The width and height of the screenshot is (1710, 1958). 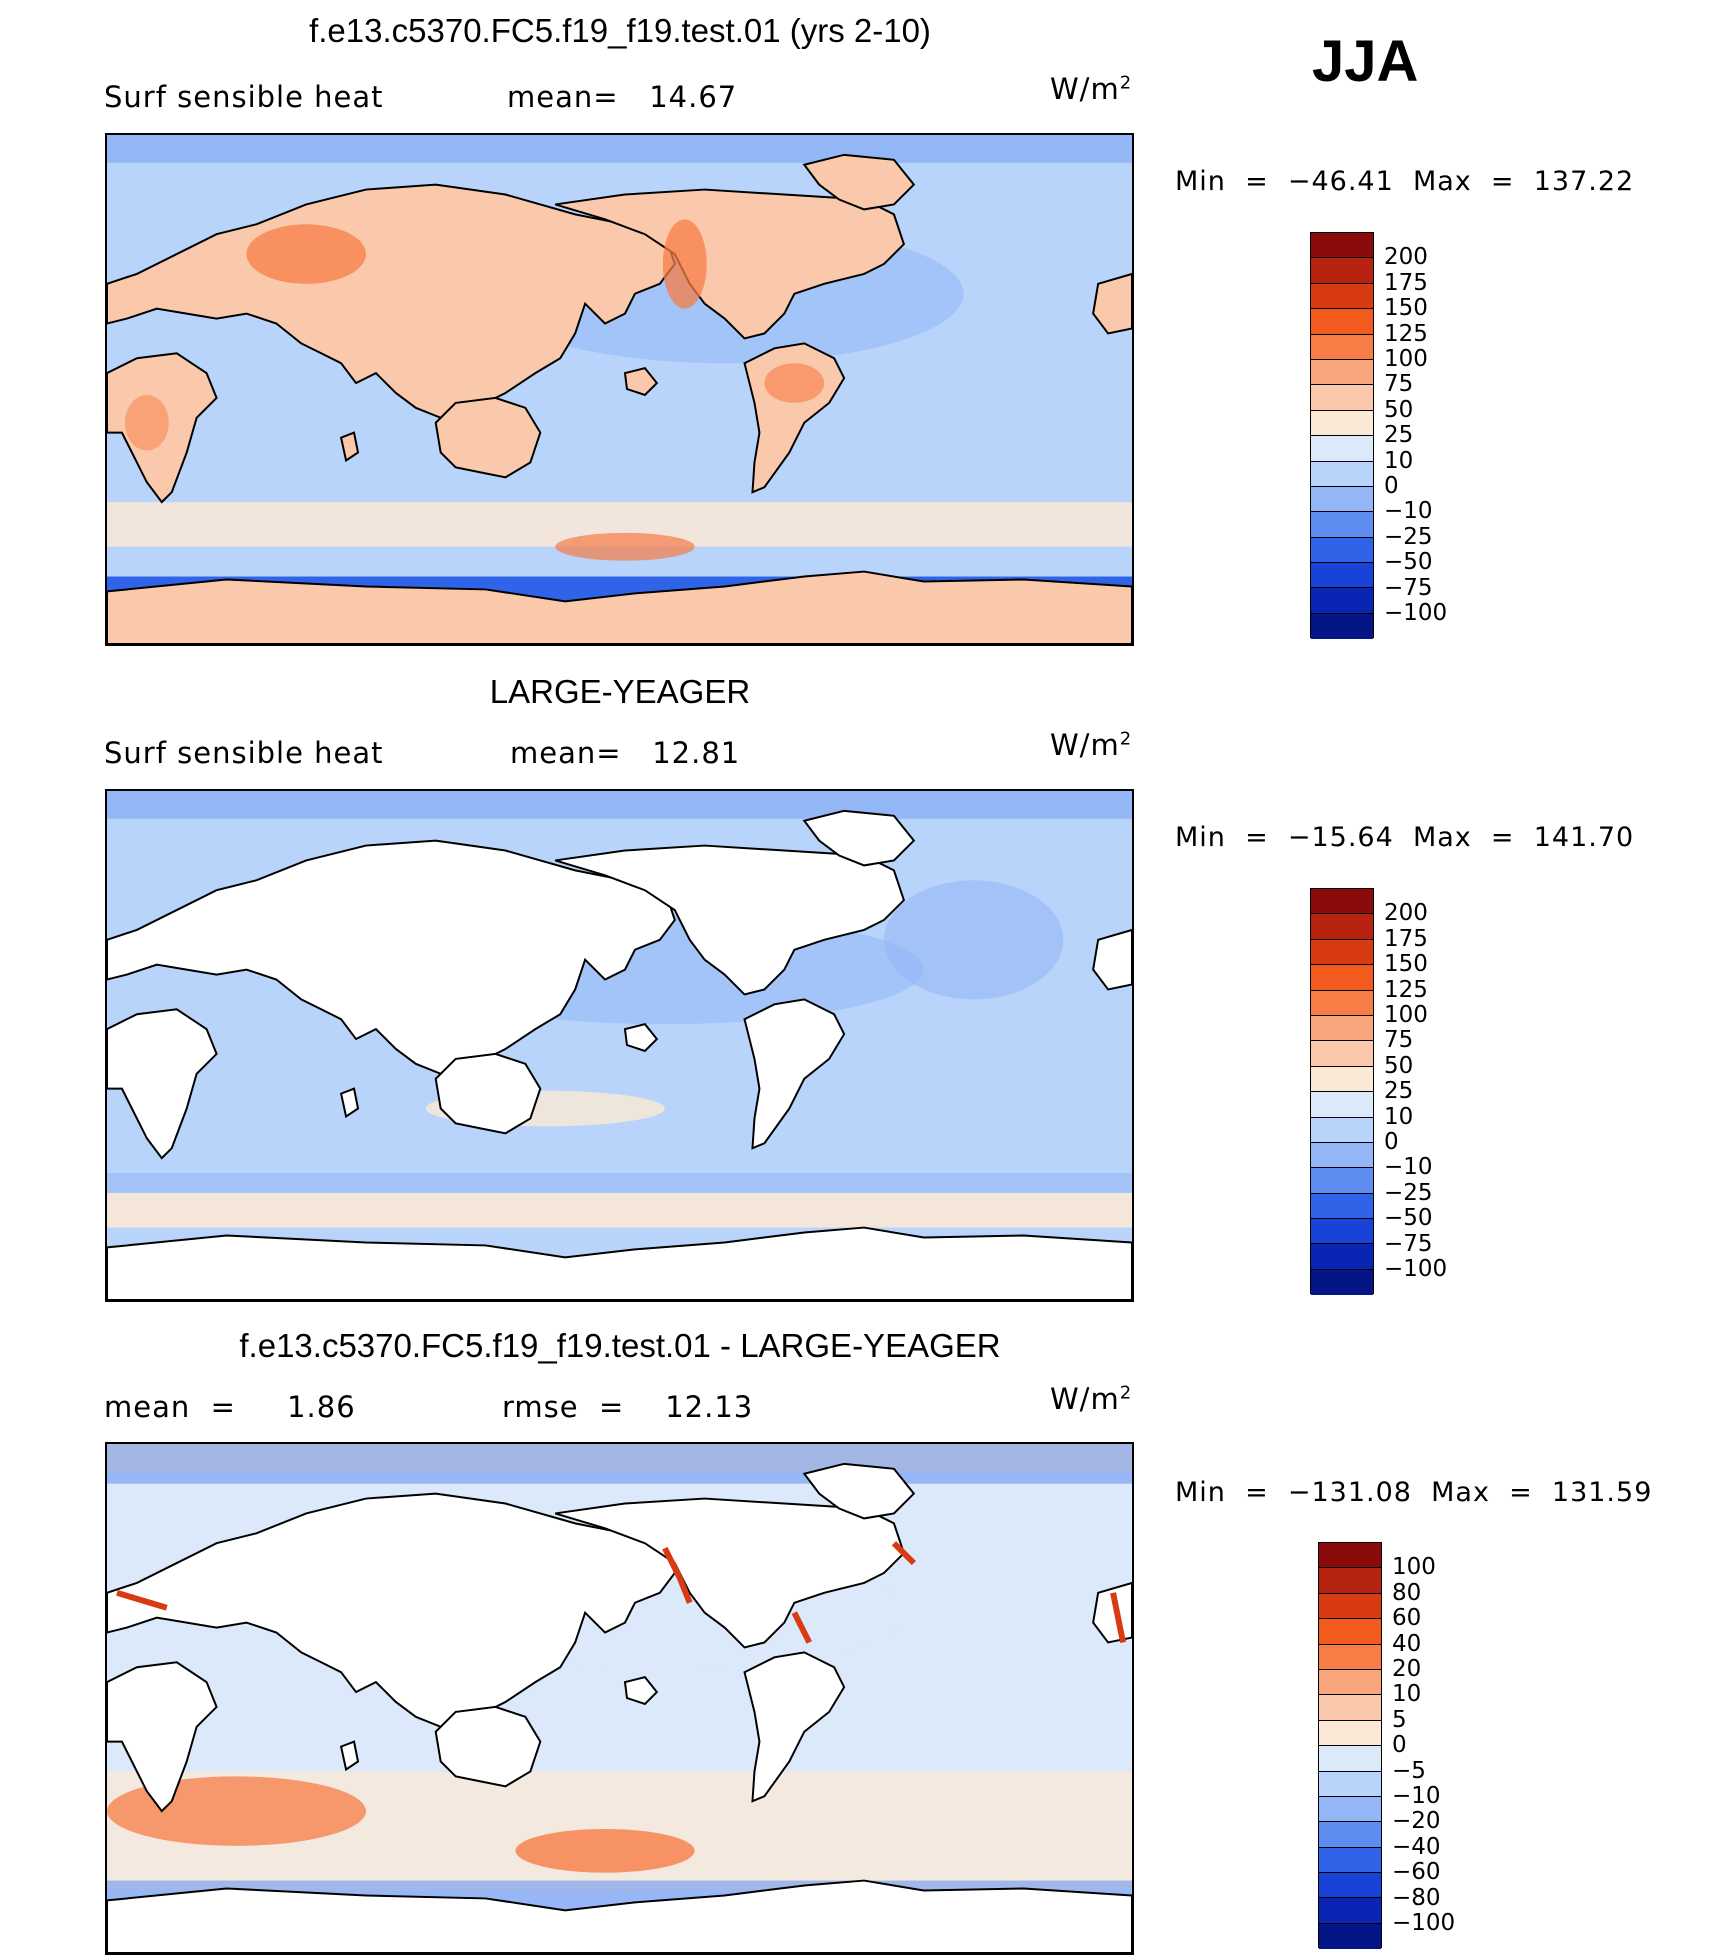 What do you see at coordinates (622, 97) in the screenshot?
I see `panel1-mean-label: mean= 14.67` at bounding box center [622, 97].